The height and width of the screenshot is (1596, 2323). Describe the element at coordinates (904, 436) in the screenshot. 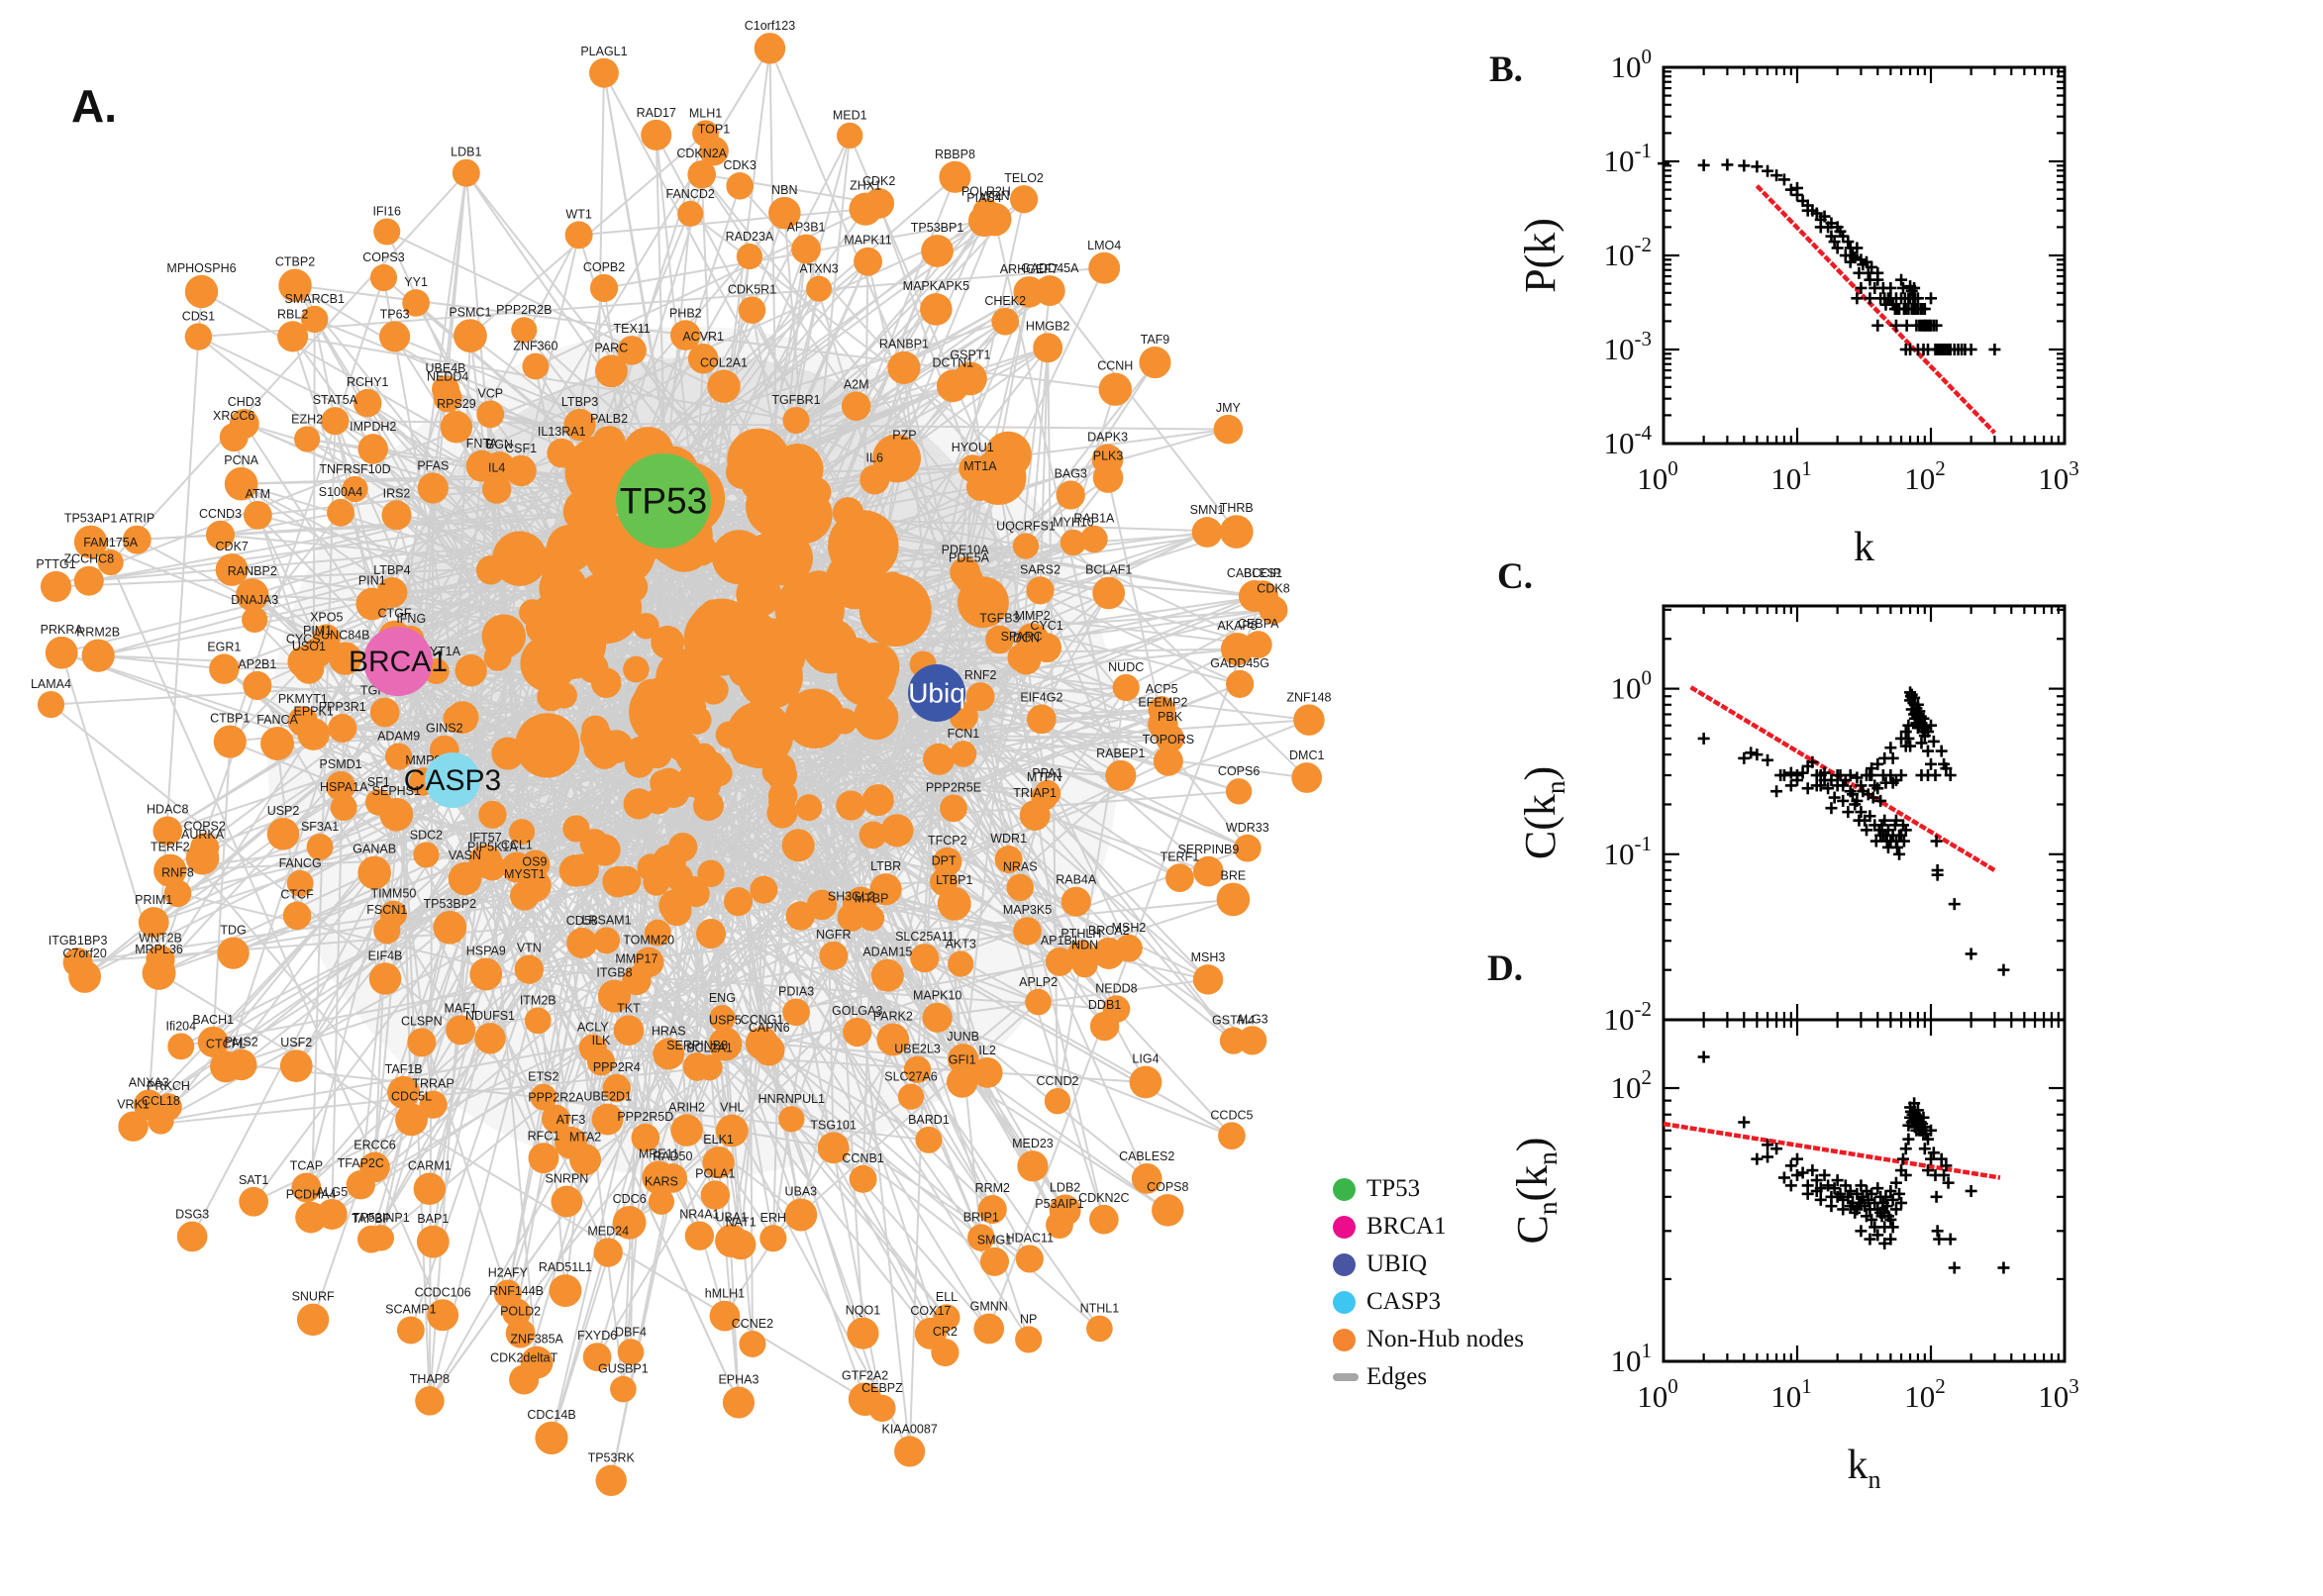

I see `svg-text: PZP` at that location.